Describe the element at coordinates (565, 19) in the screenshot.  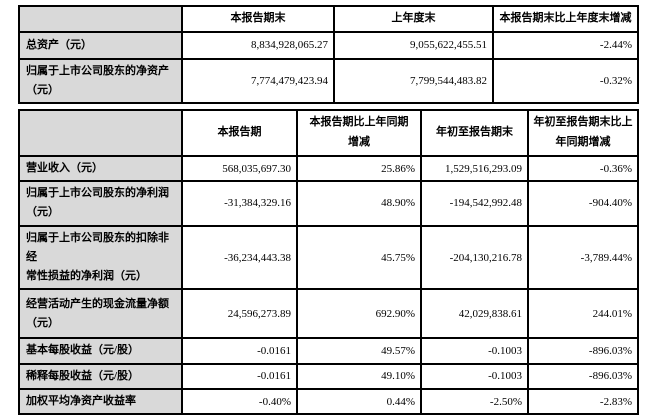
I see `col-header-change-vs-prior-year-end: 本报告期末比上年度末增减` at that location.